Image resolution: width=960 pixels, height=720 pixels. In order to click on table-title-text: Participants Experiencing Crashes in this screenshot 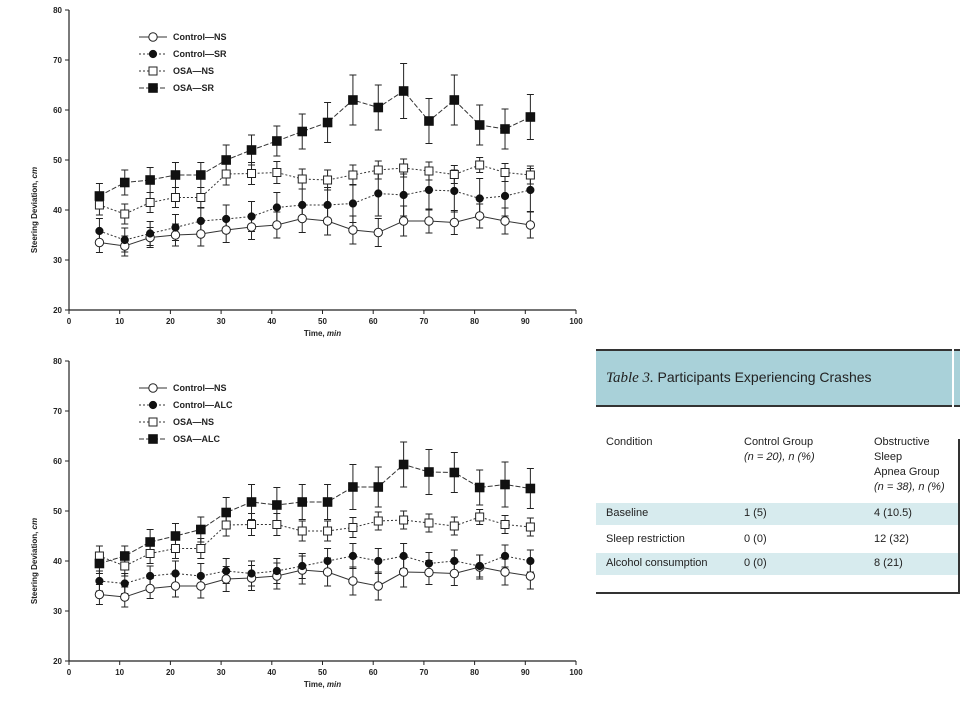, I will do `click(764, 377)`.